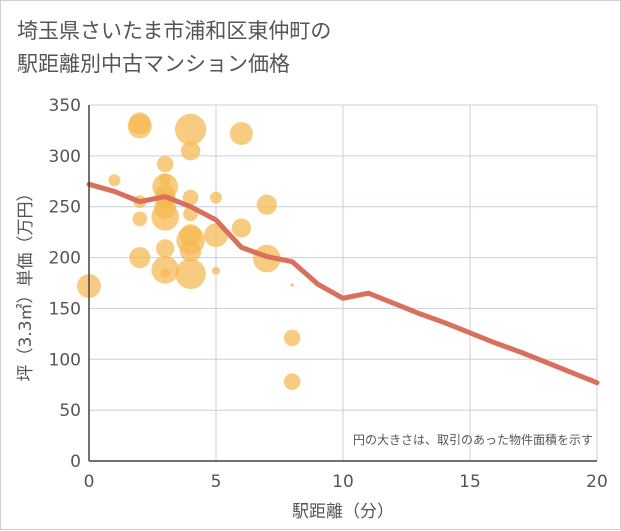 Image resolution: width=621 pixels, height=531 pixels. I want to click on y-tick-label: 100, so click(65, 360).